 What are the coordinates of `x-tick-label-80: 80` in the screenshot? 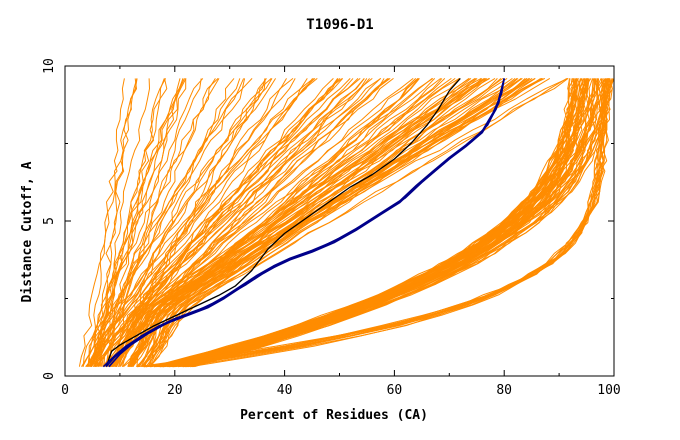 It's located at (504, 390).